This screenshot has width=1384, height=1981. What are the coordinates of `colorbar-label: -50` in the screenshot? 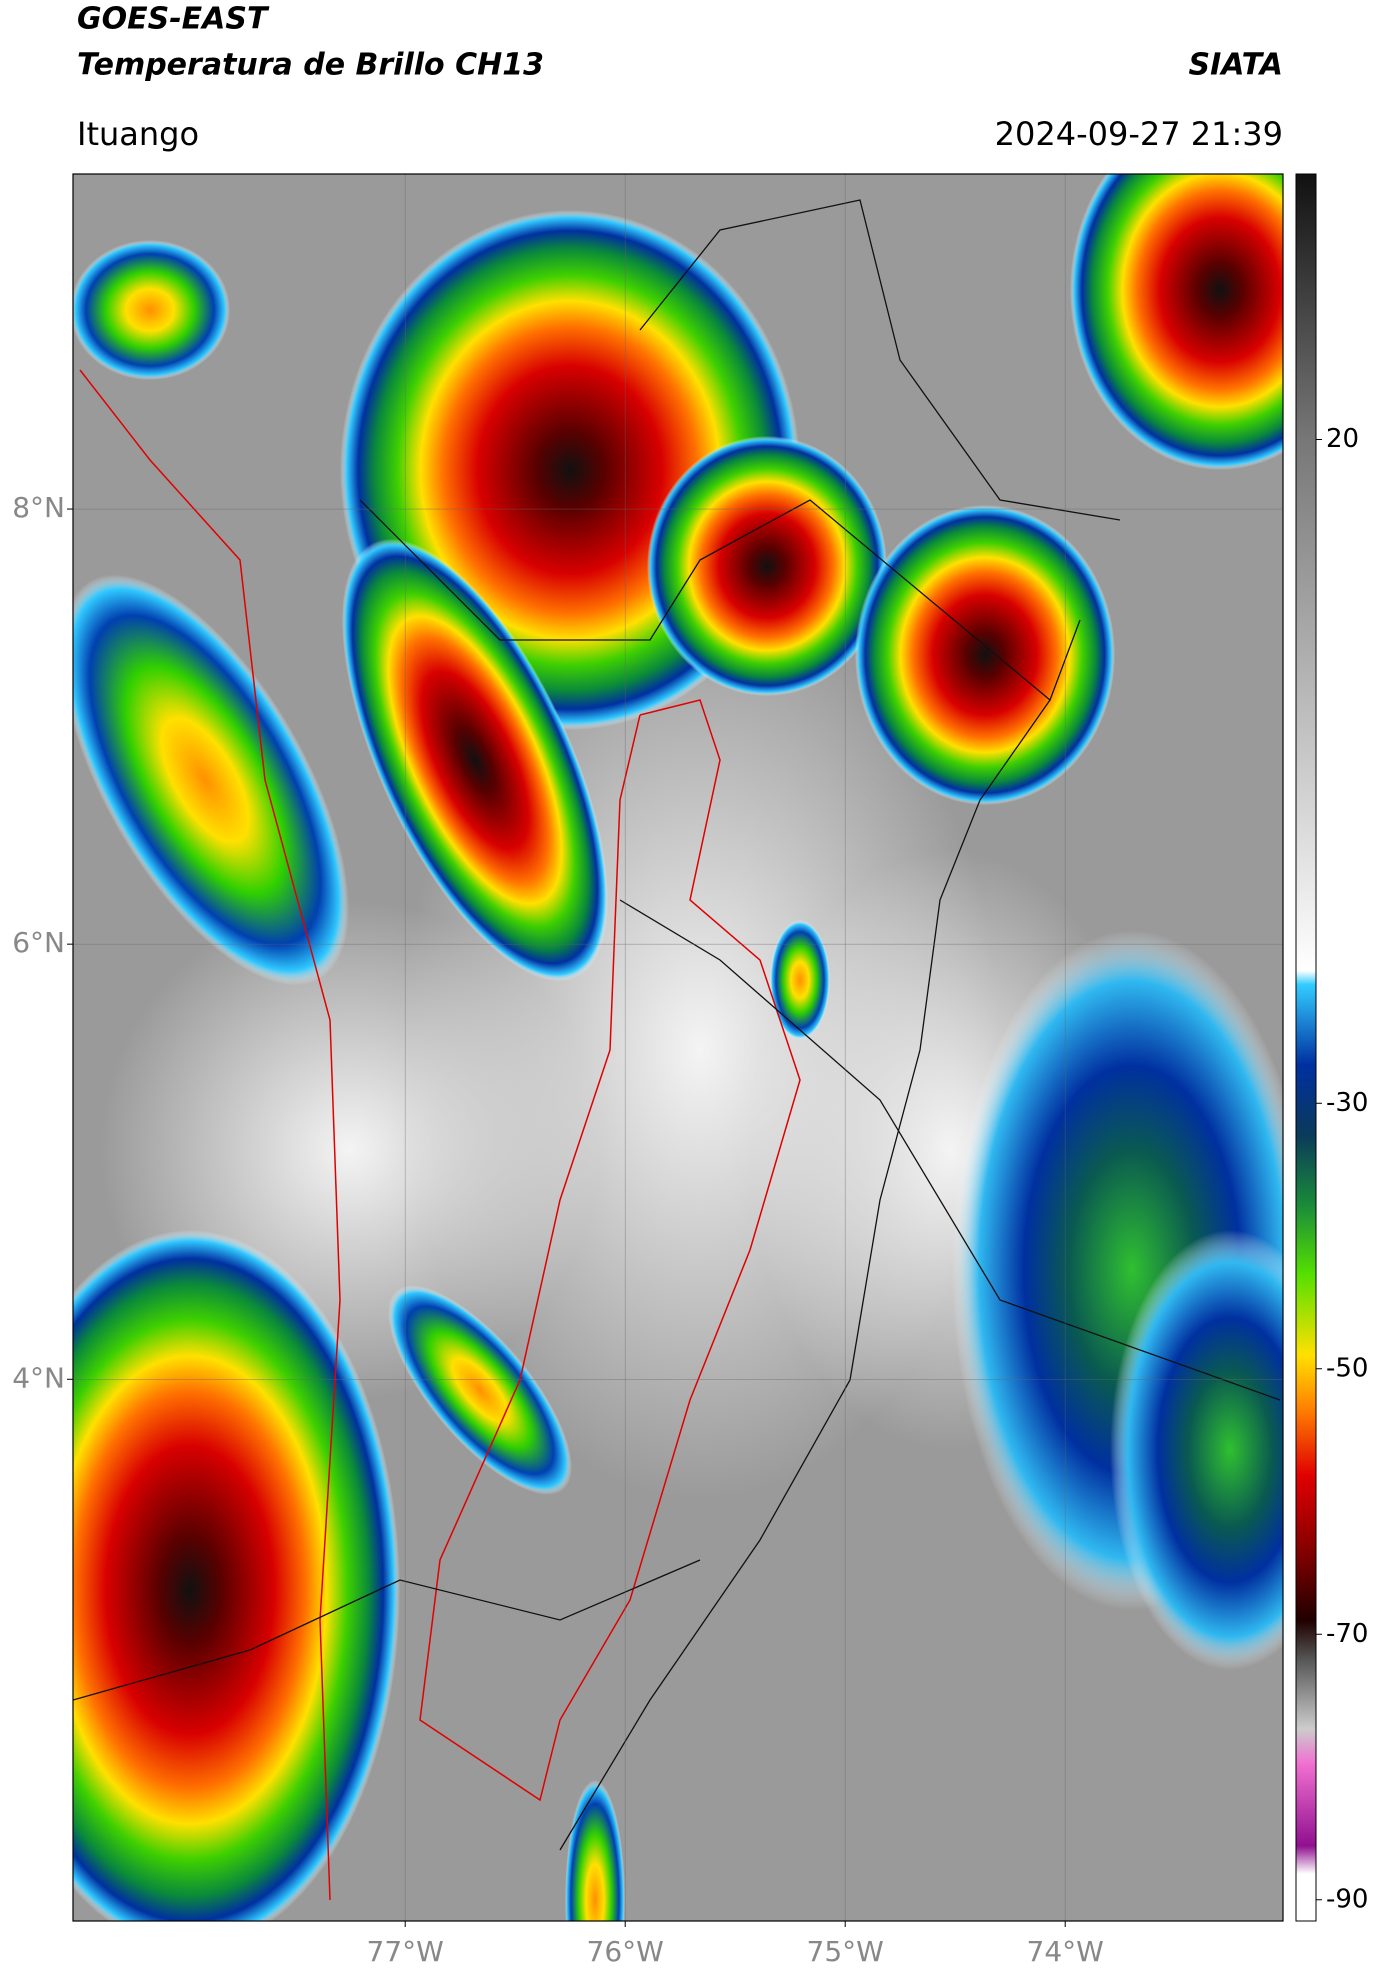 It's located at (1347, 1368).